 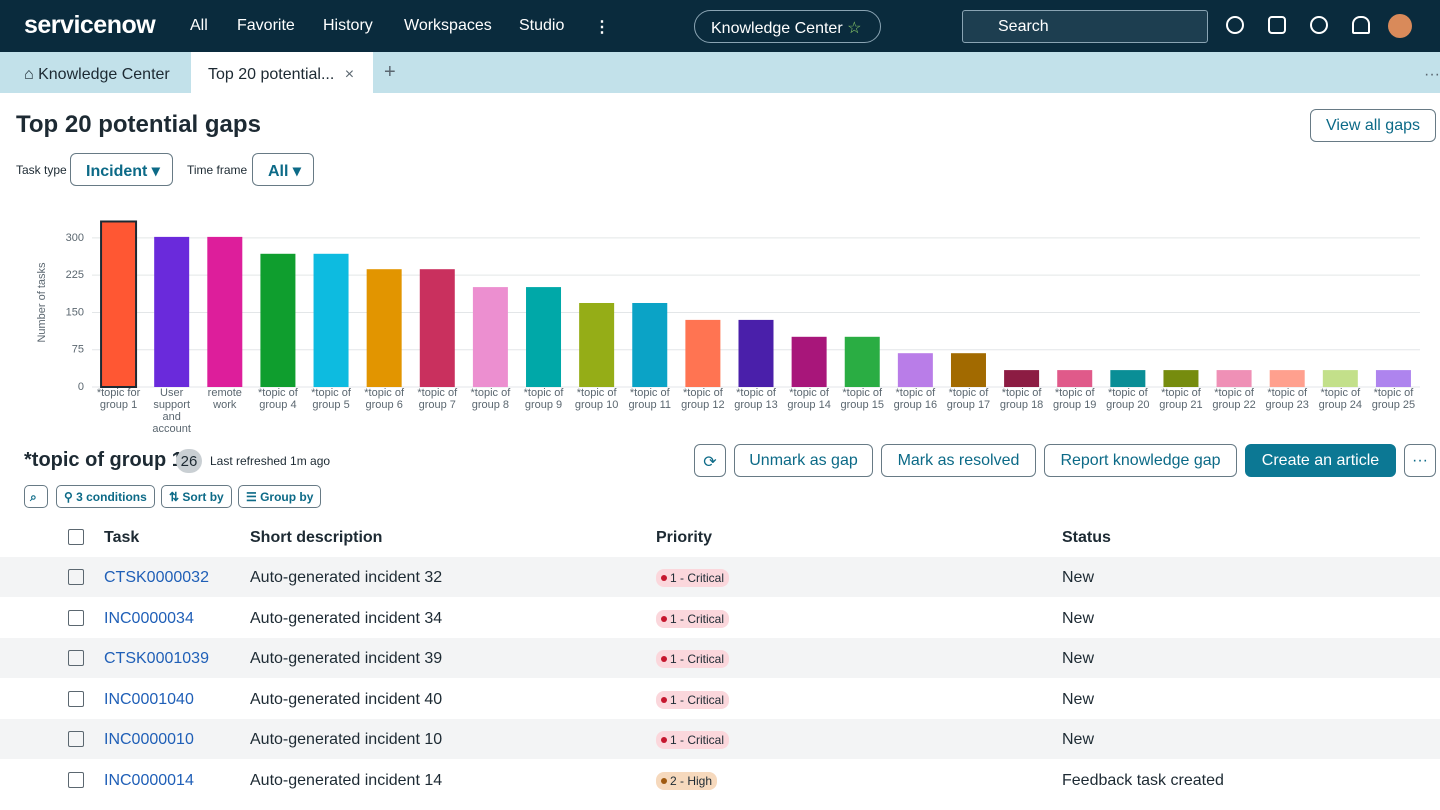 I want to click on task-link: INC0000034, so click(x=149, y=618).